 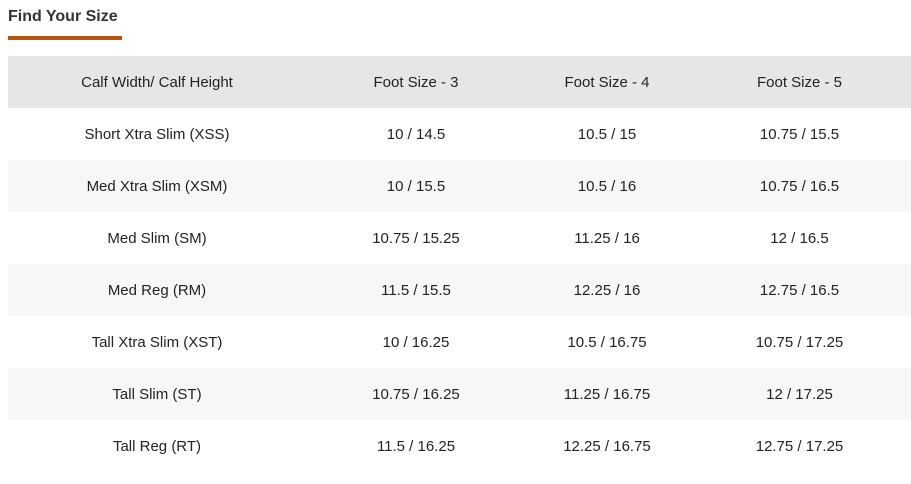 I want to click on table-cell: 10.75 / 15.5, so click(x=799, y=134).